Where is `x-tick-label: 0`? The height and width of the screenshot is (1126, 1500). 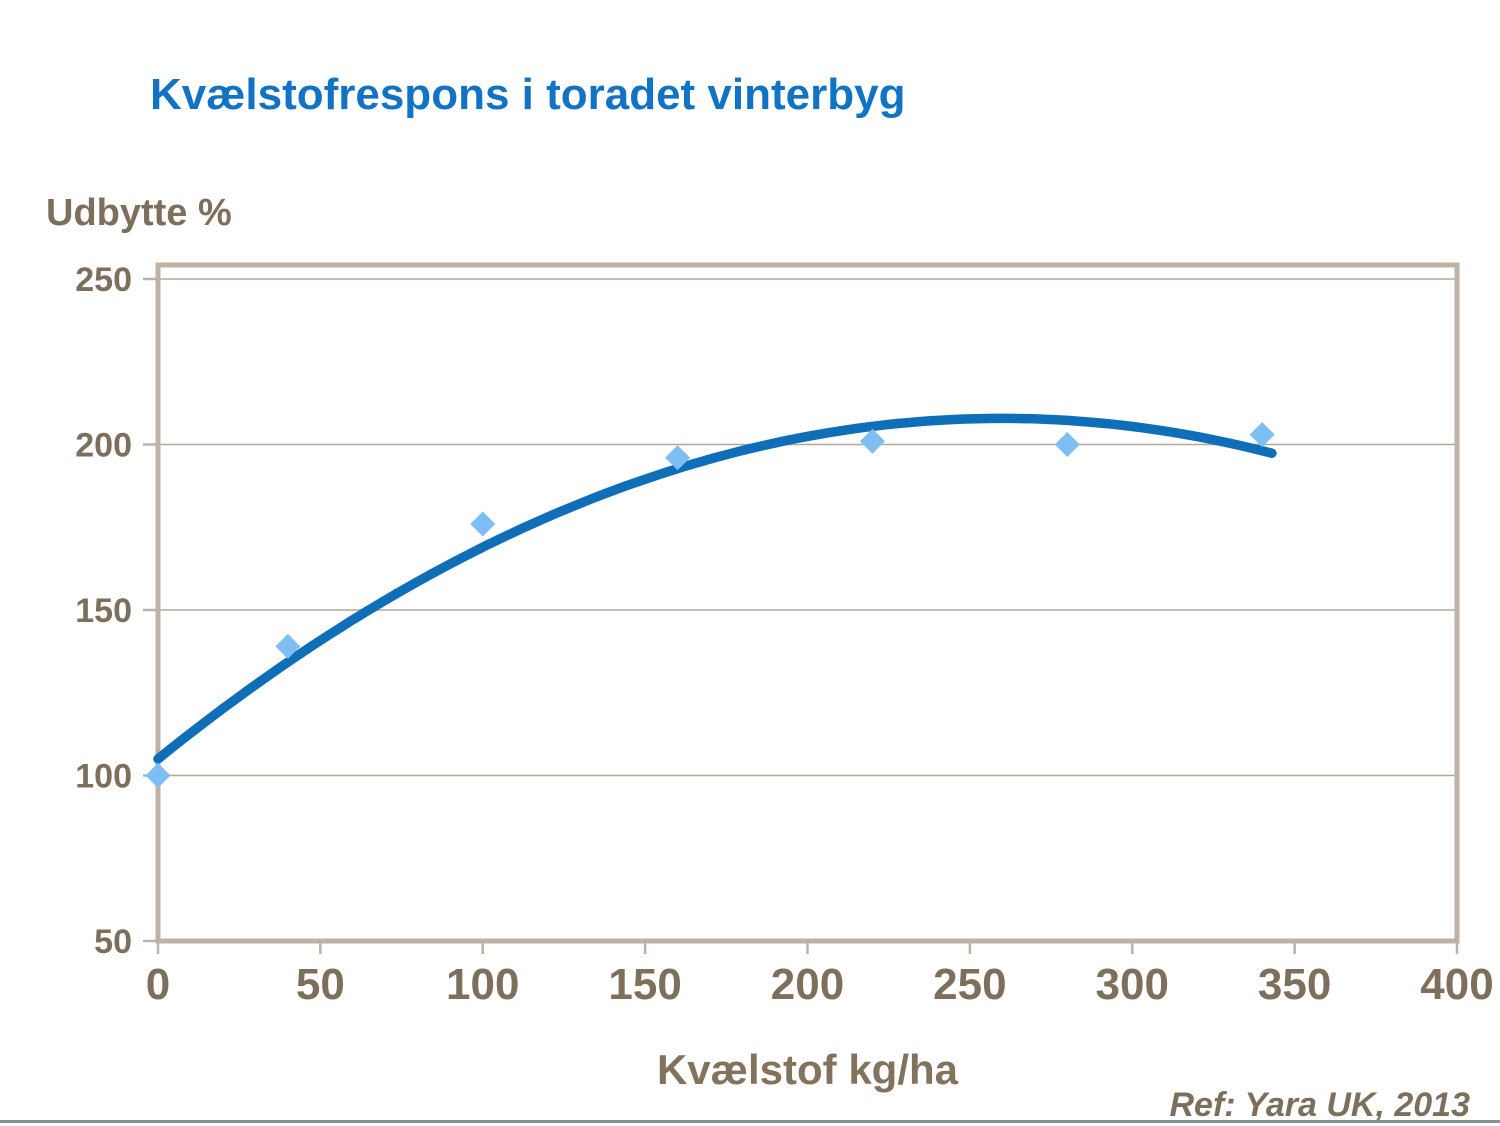
x-tick-label: 0 is located at coordinates (158, 984).